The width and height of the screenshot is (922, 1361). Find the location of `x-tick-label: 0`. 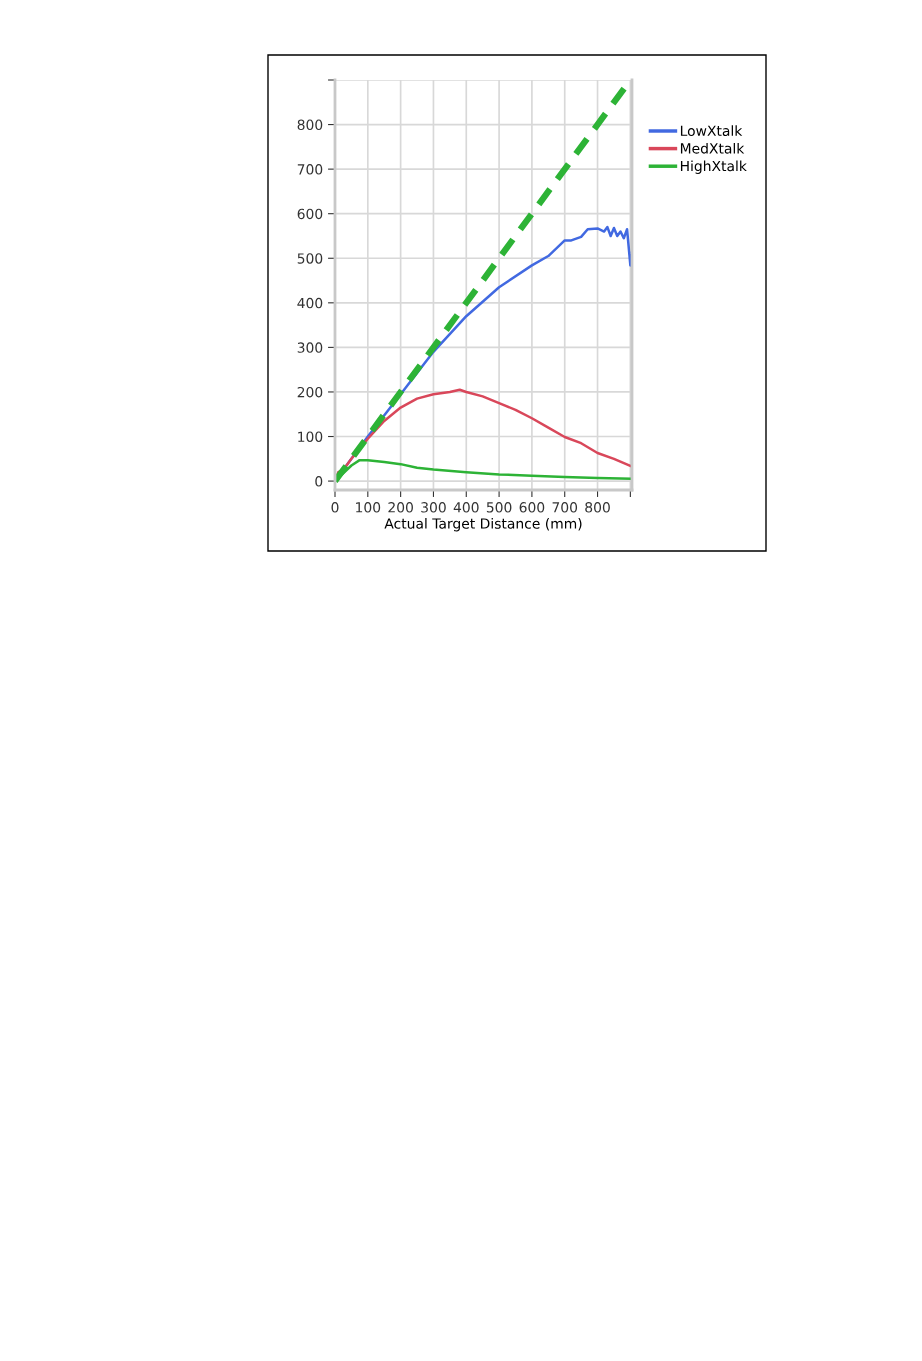

x-tick-label: 0 is located at coordinates (335, 507).